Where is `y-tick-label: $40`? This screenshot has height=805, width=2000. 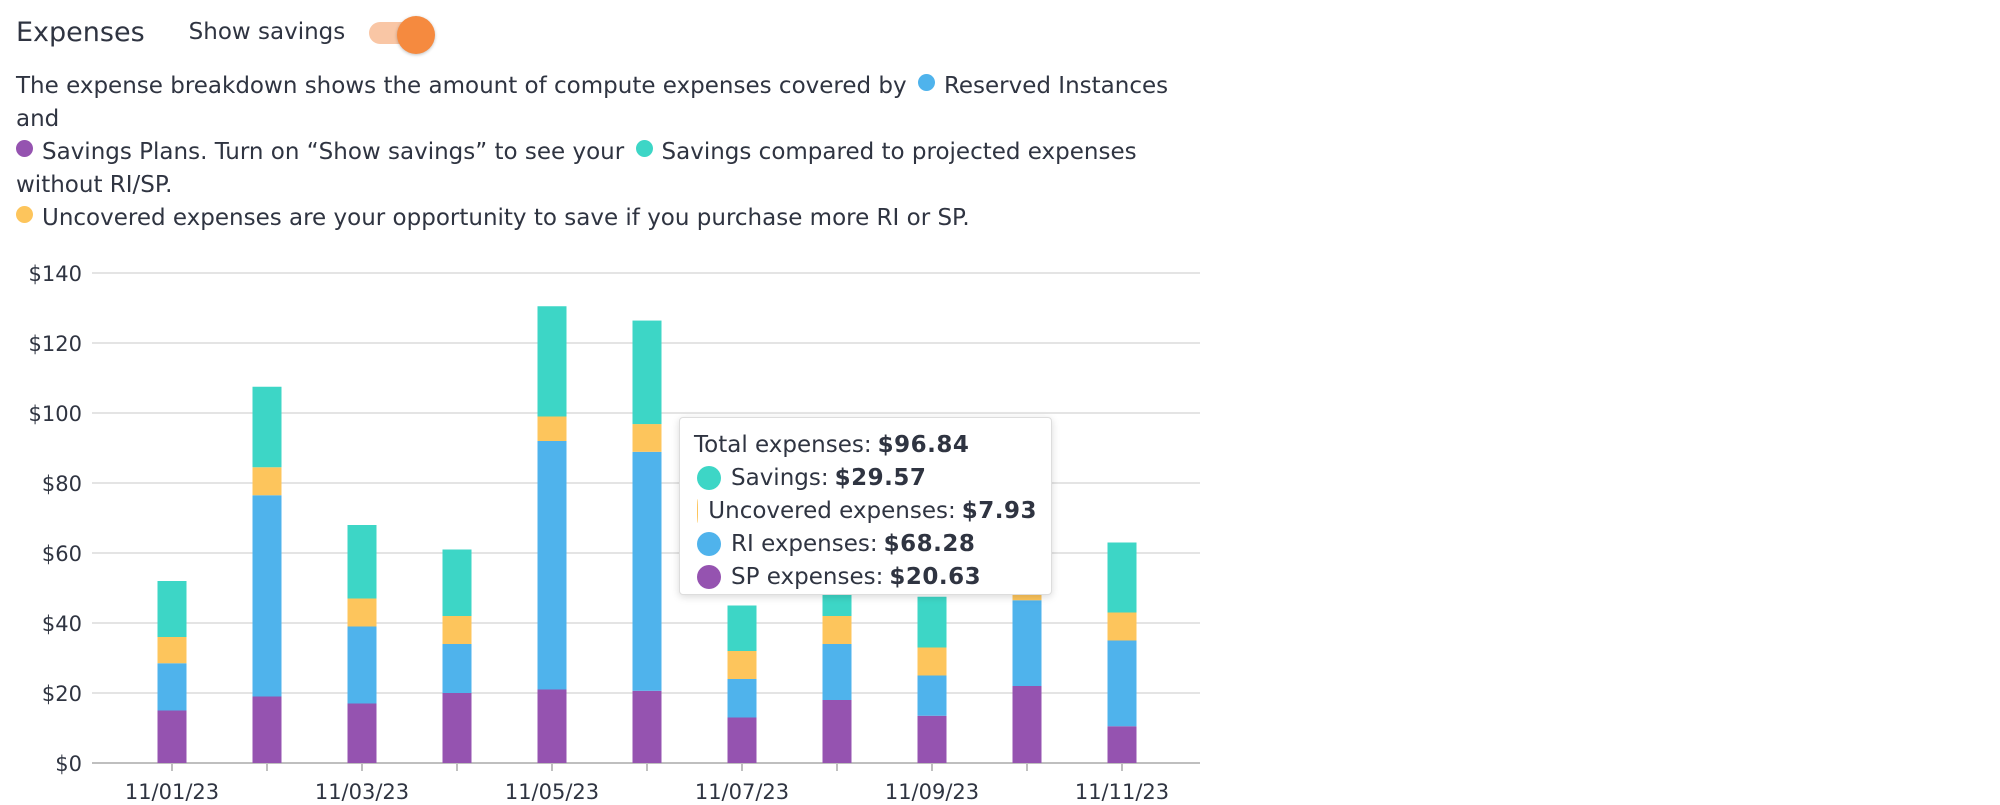
y-tick-label: $40 is located at coordinates (62, 624).